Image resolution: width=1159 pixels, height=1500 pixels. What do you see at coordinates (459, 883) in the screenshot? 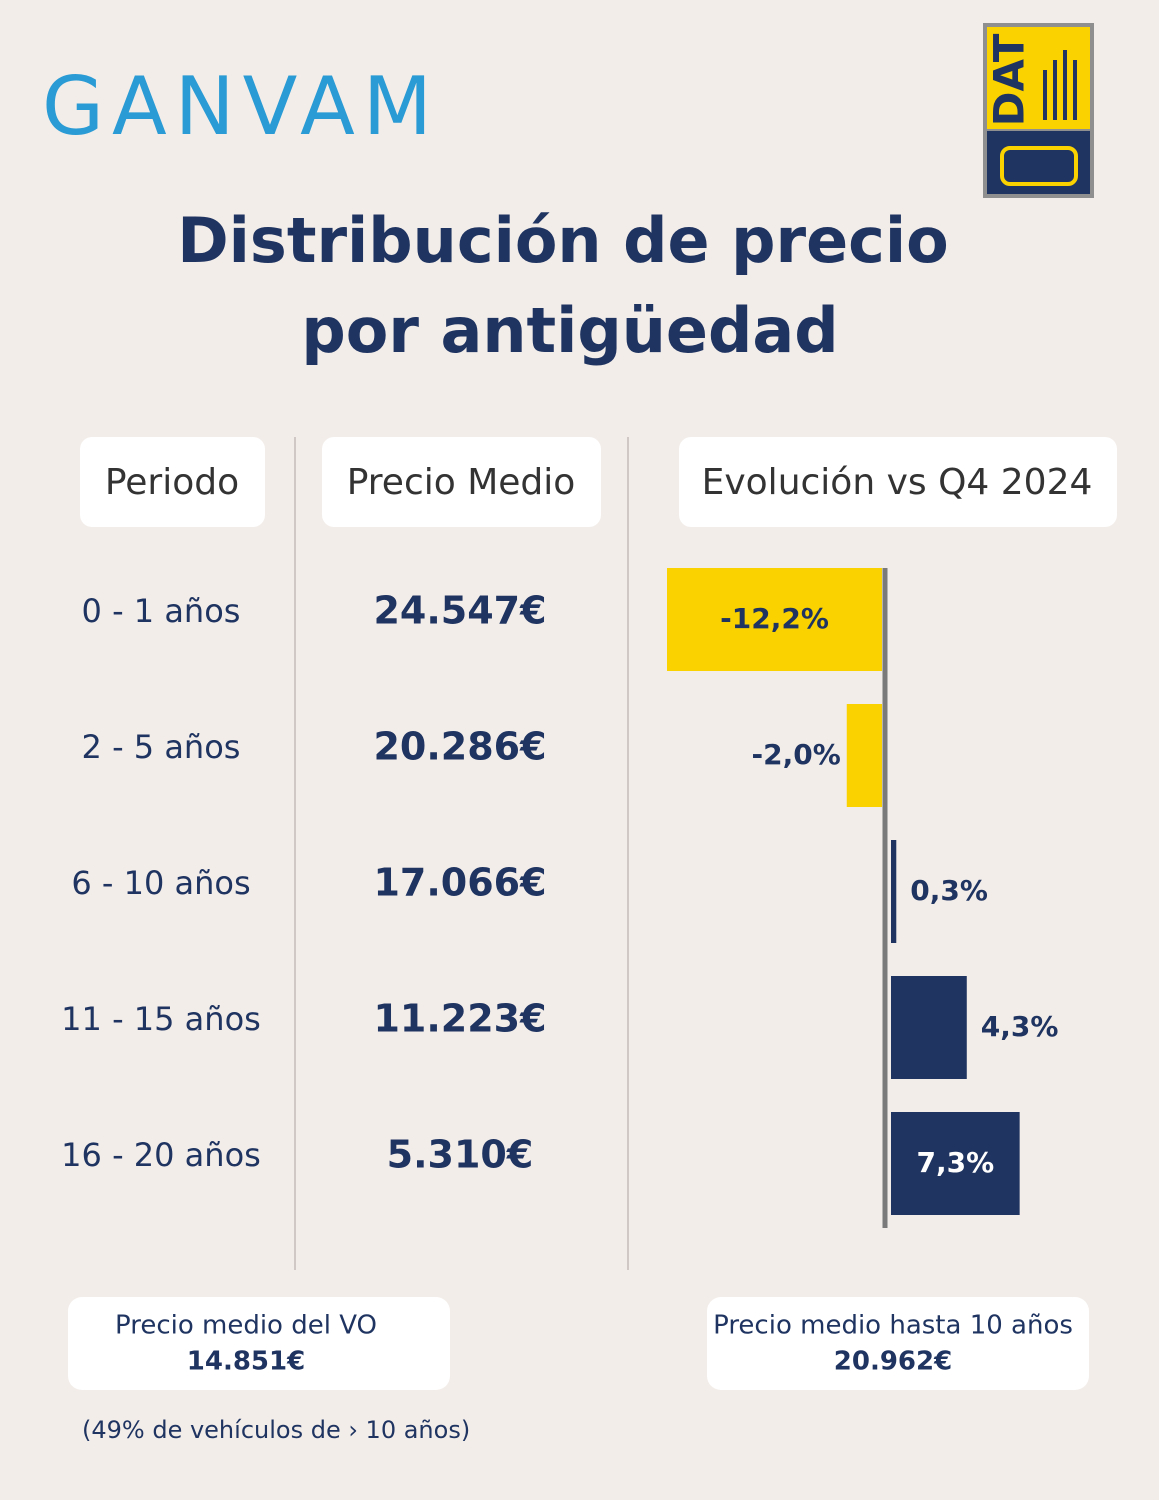
I see `price: 17.066€` at bounding box center [459, 883].